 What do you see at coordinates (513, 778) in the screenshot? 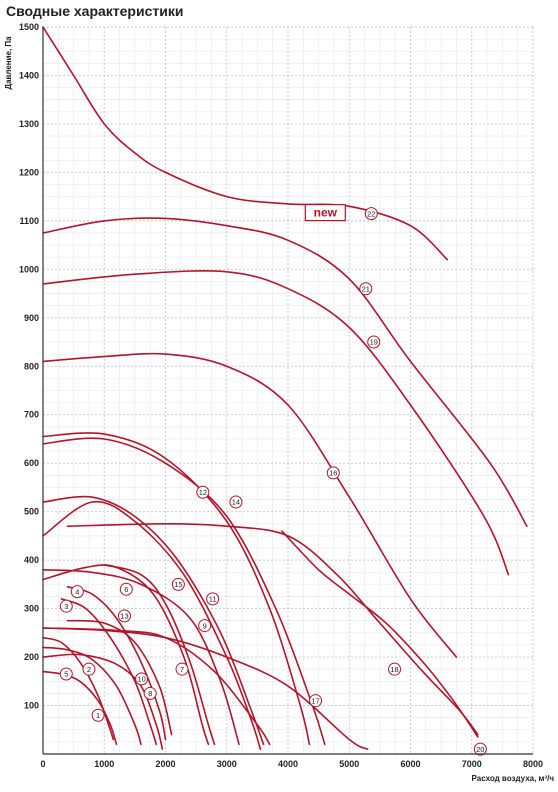
I see `x-axis-title: Расход воздуха, м³/ч` at bounding box center [513, 778].